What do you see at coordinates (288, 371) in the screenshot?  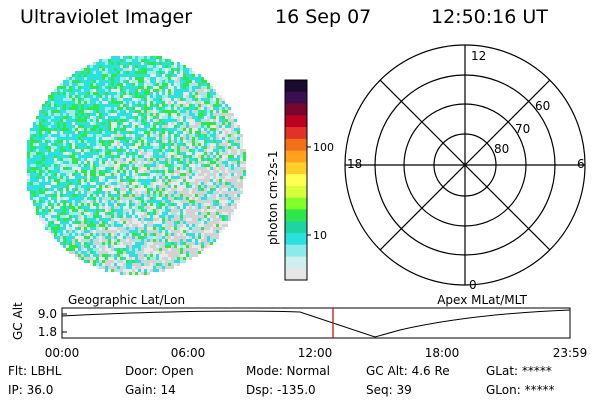 I see `mode-label: Mode: Normal` at bounding box center [288, 371].